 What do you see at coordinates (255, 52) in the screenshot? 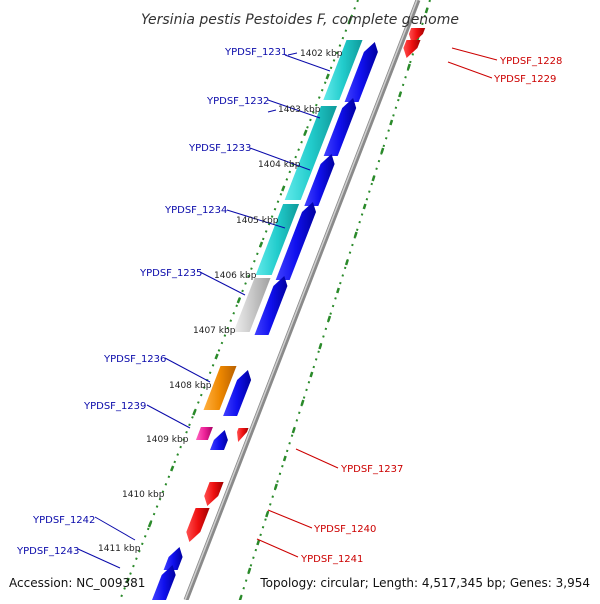
I see `gene-label-ypdsf-1231: YPDSF_1231` at bounding box center [255, 52].